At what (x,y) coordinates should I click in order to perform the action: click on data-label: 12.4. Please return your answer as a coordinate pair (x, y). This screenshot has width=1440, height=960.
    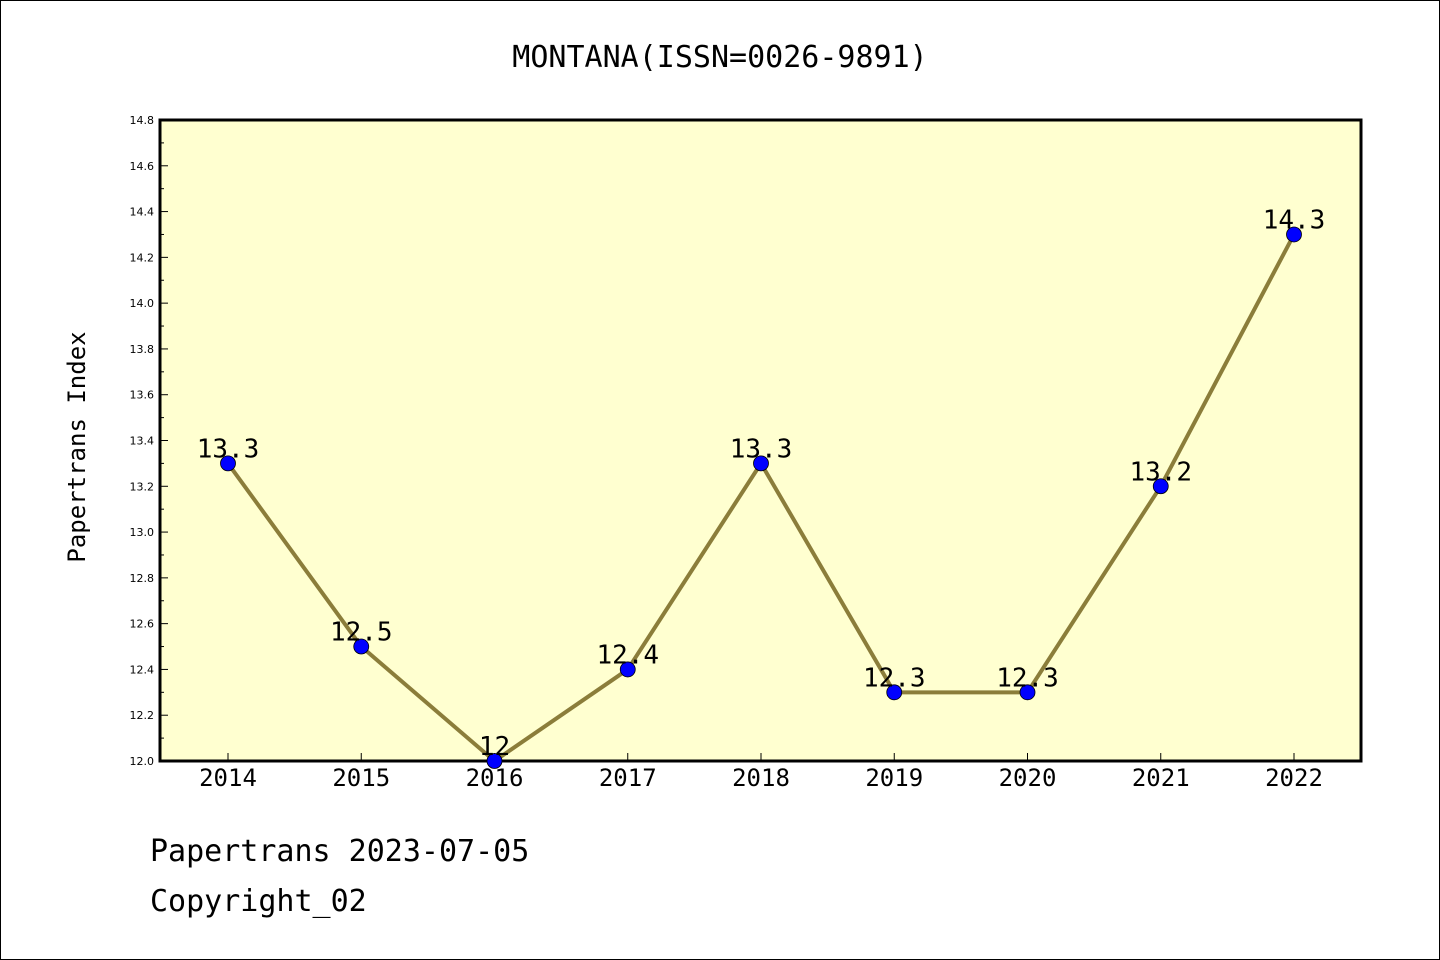
    Looking at the image, I should click on (627, 655).